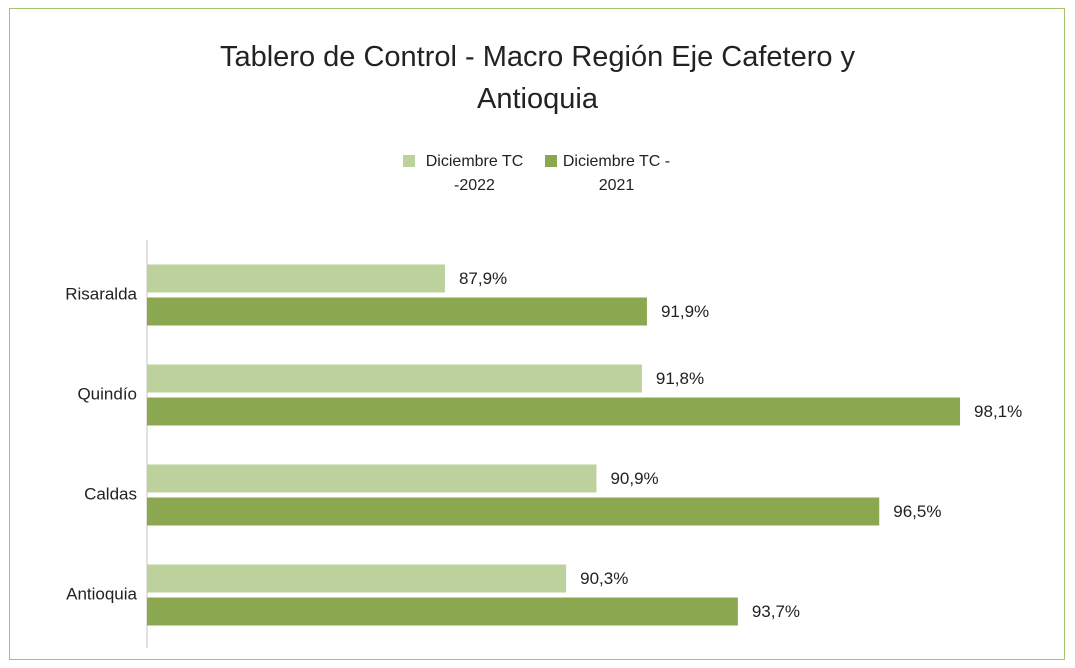 The image size is (1075, 668). I want to click on value-label: 87,9%, so click(483, 278).